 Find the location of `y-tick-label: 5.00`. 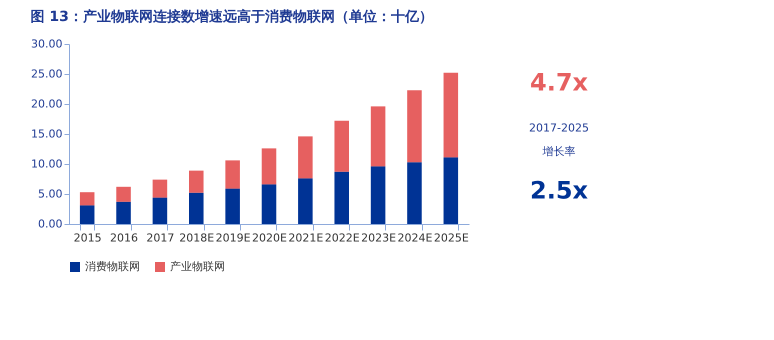

y-tick-label: 5.00 is located at coordinates (50, 194).